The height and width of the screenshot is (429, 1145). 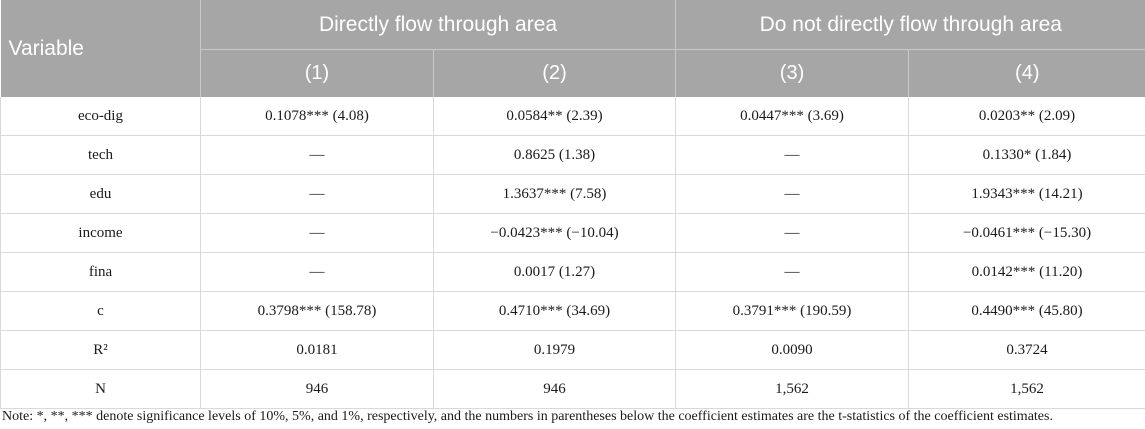 What do you see at coordinates (555, 311) in the screenshot?
I see `table-cell: 0.4710*** (34.69)` at bounding box center [555, 311].